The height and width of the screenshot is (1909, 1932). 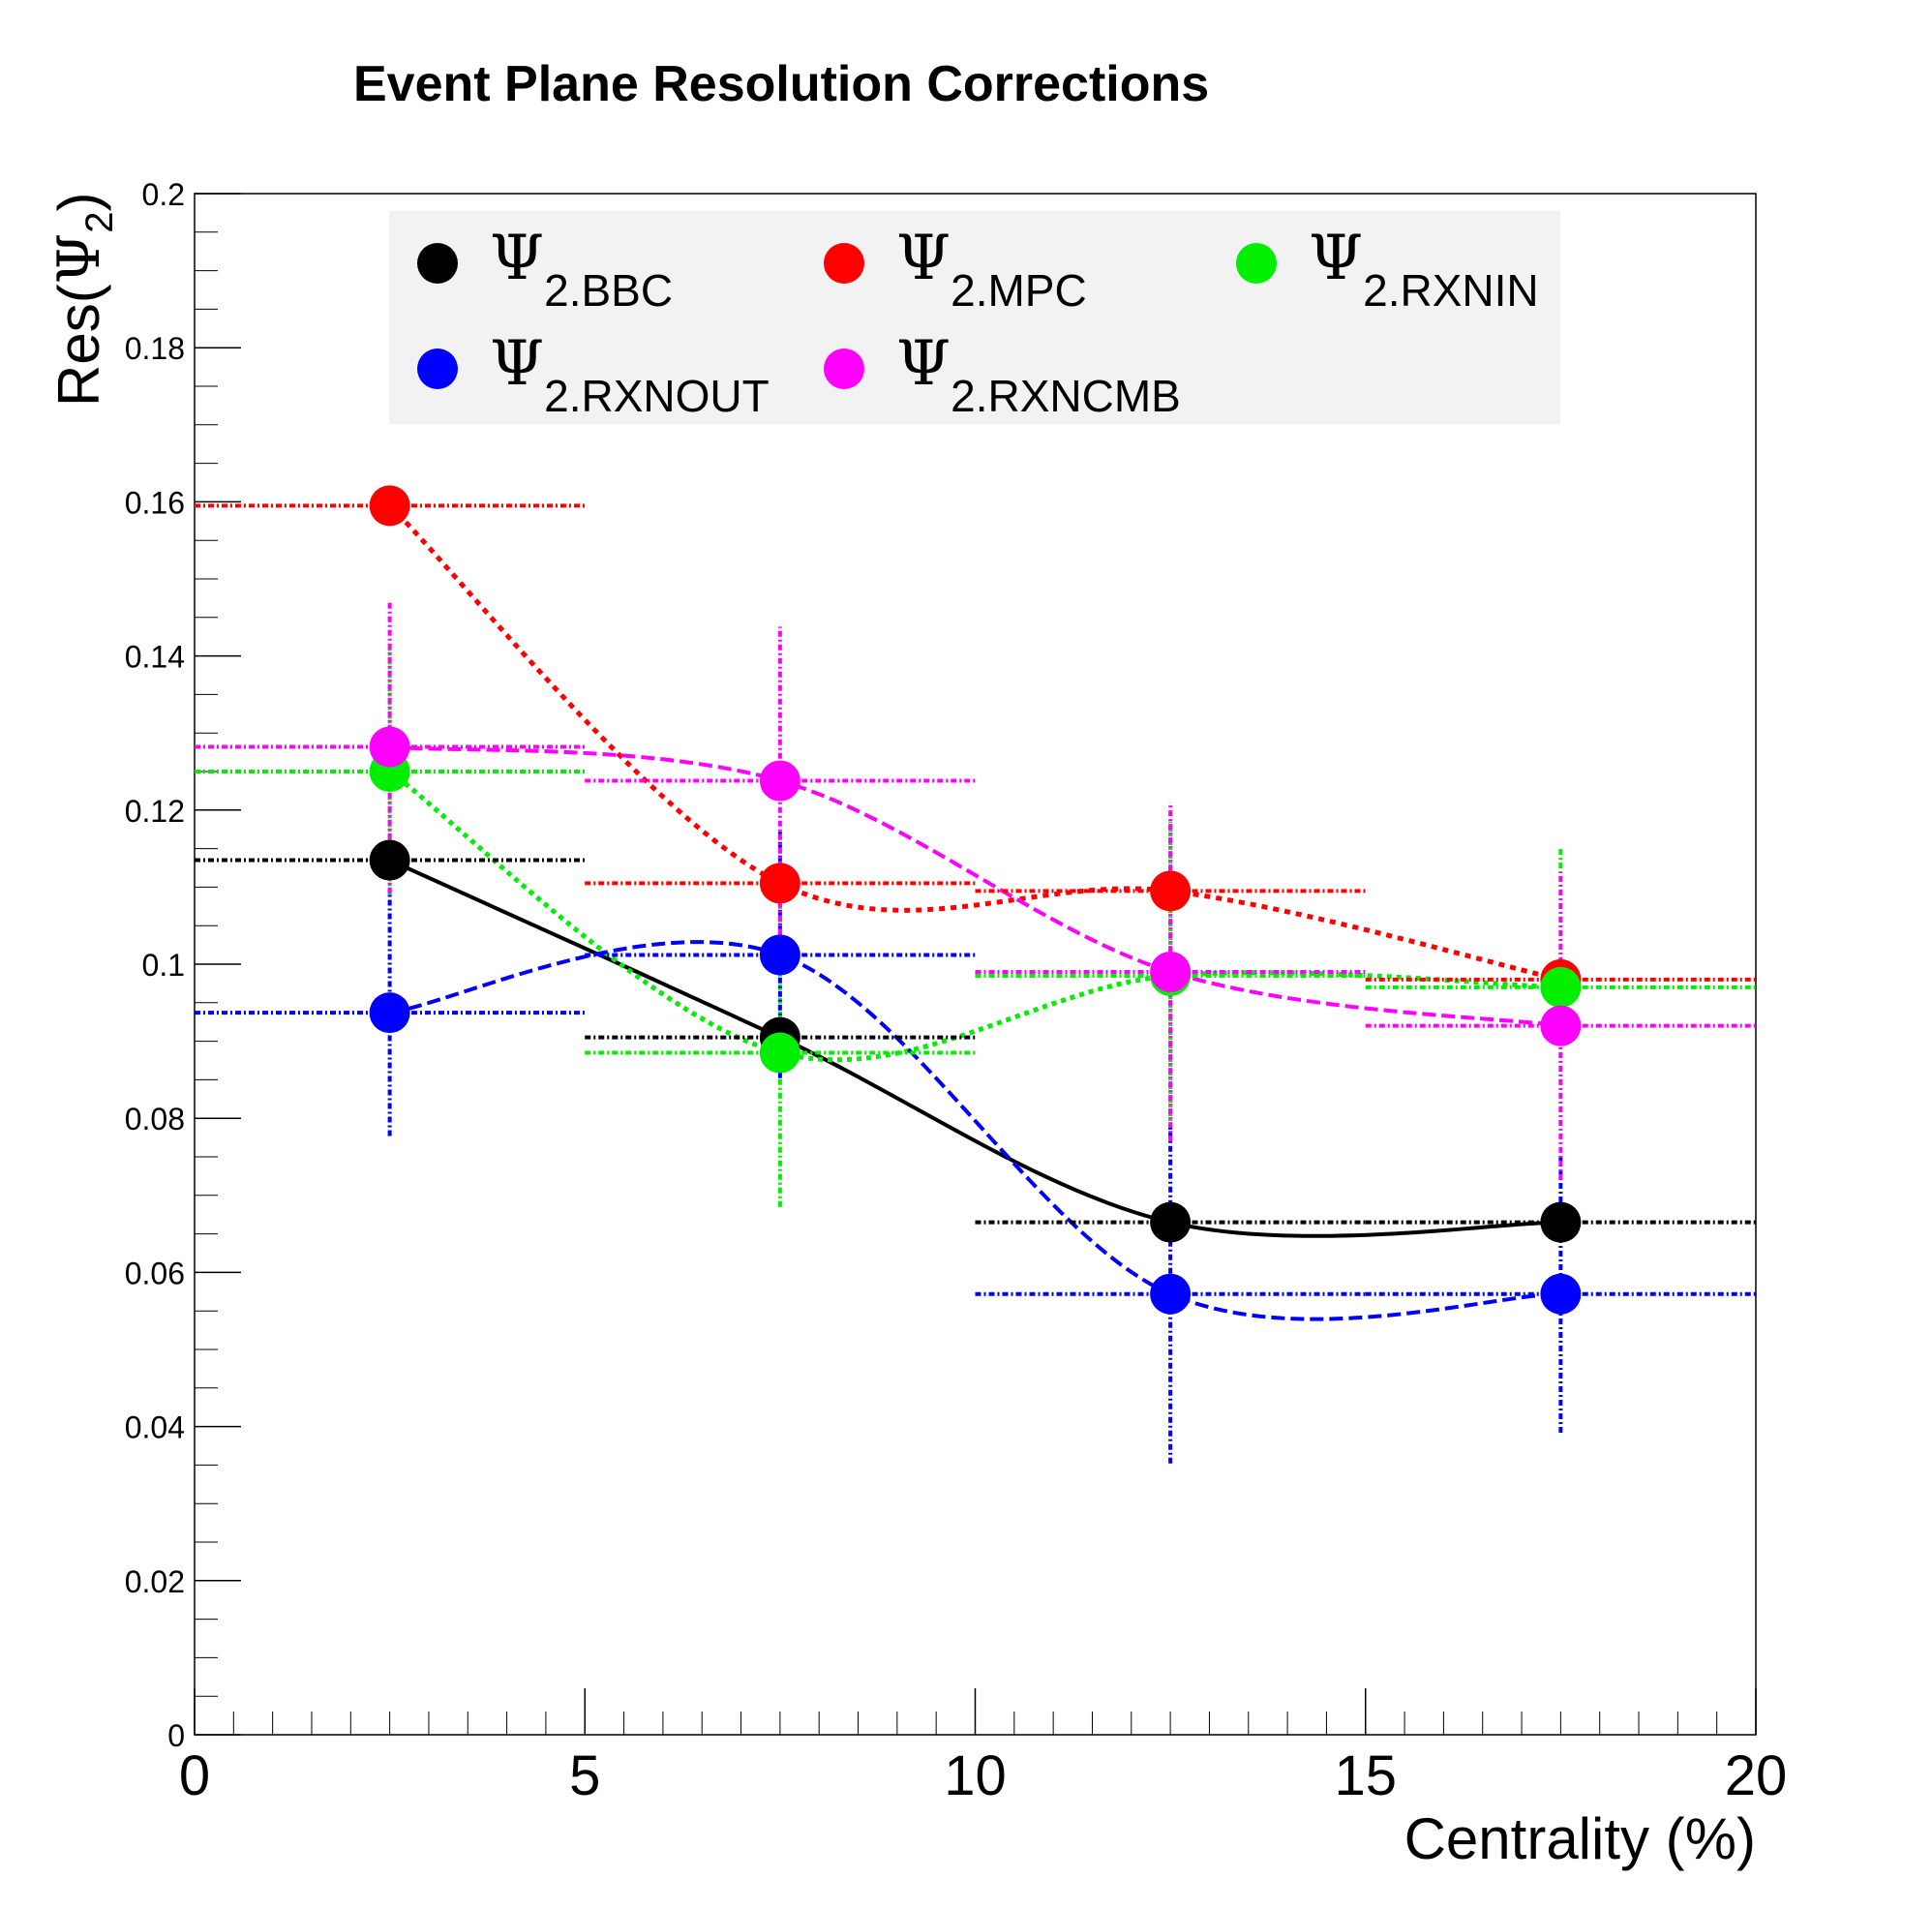 What do you see at coordinates (991, 269) in the screenshot?
I see `legend-label-mpc: Ψ2.MPC` at bounding box center [991, 269].